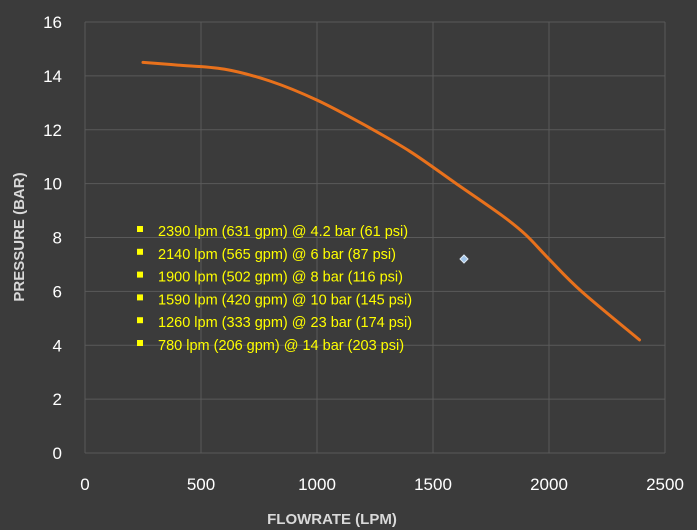  I want to click on y-tick-label: 4, so click(57, 345).